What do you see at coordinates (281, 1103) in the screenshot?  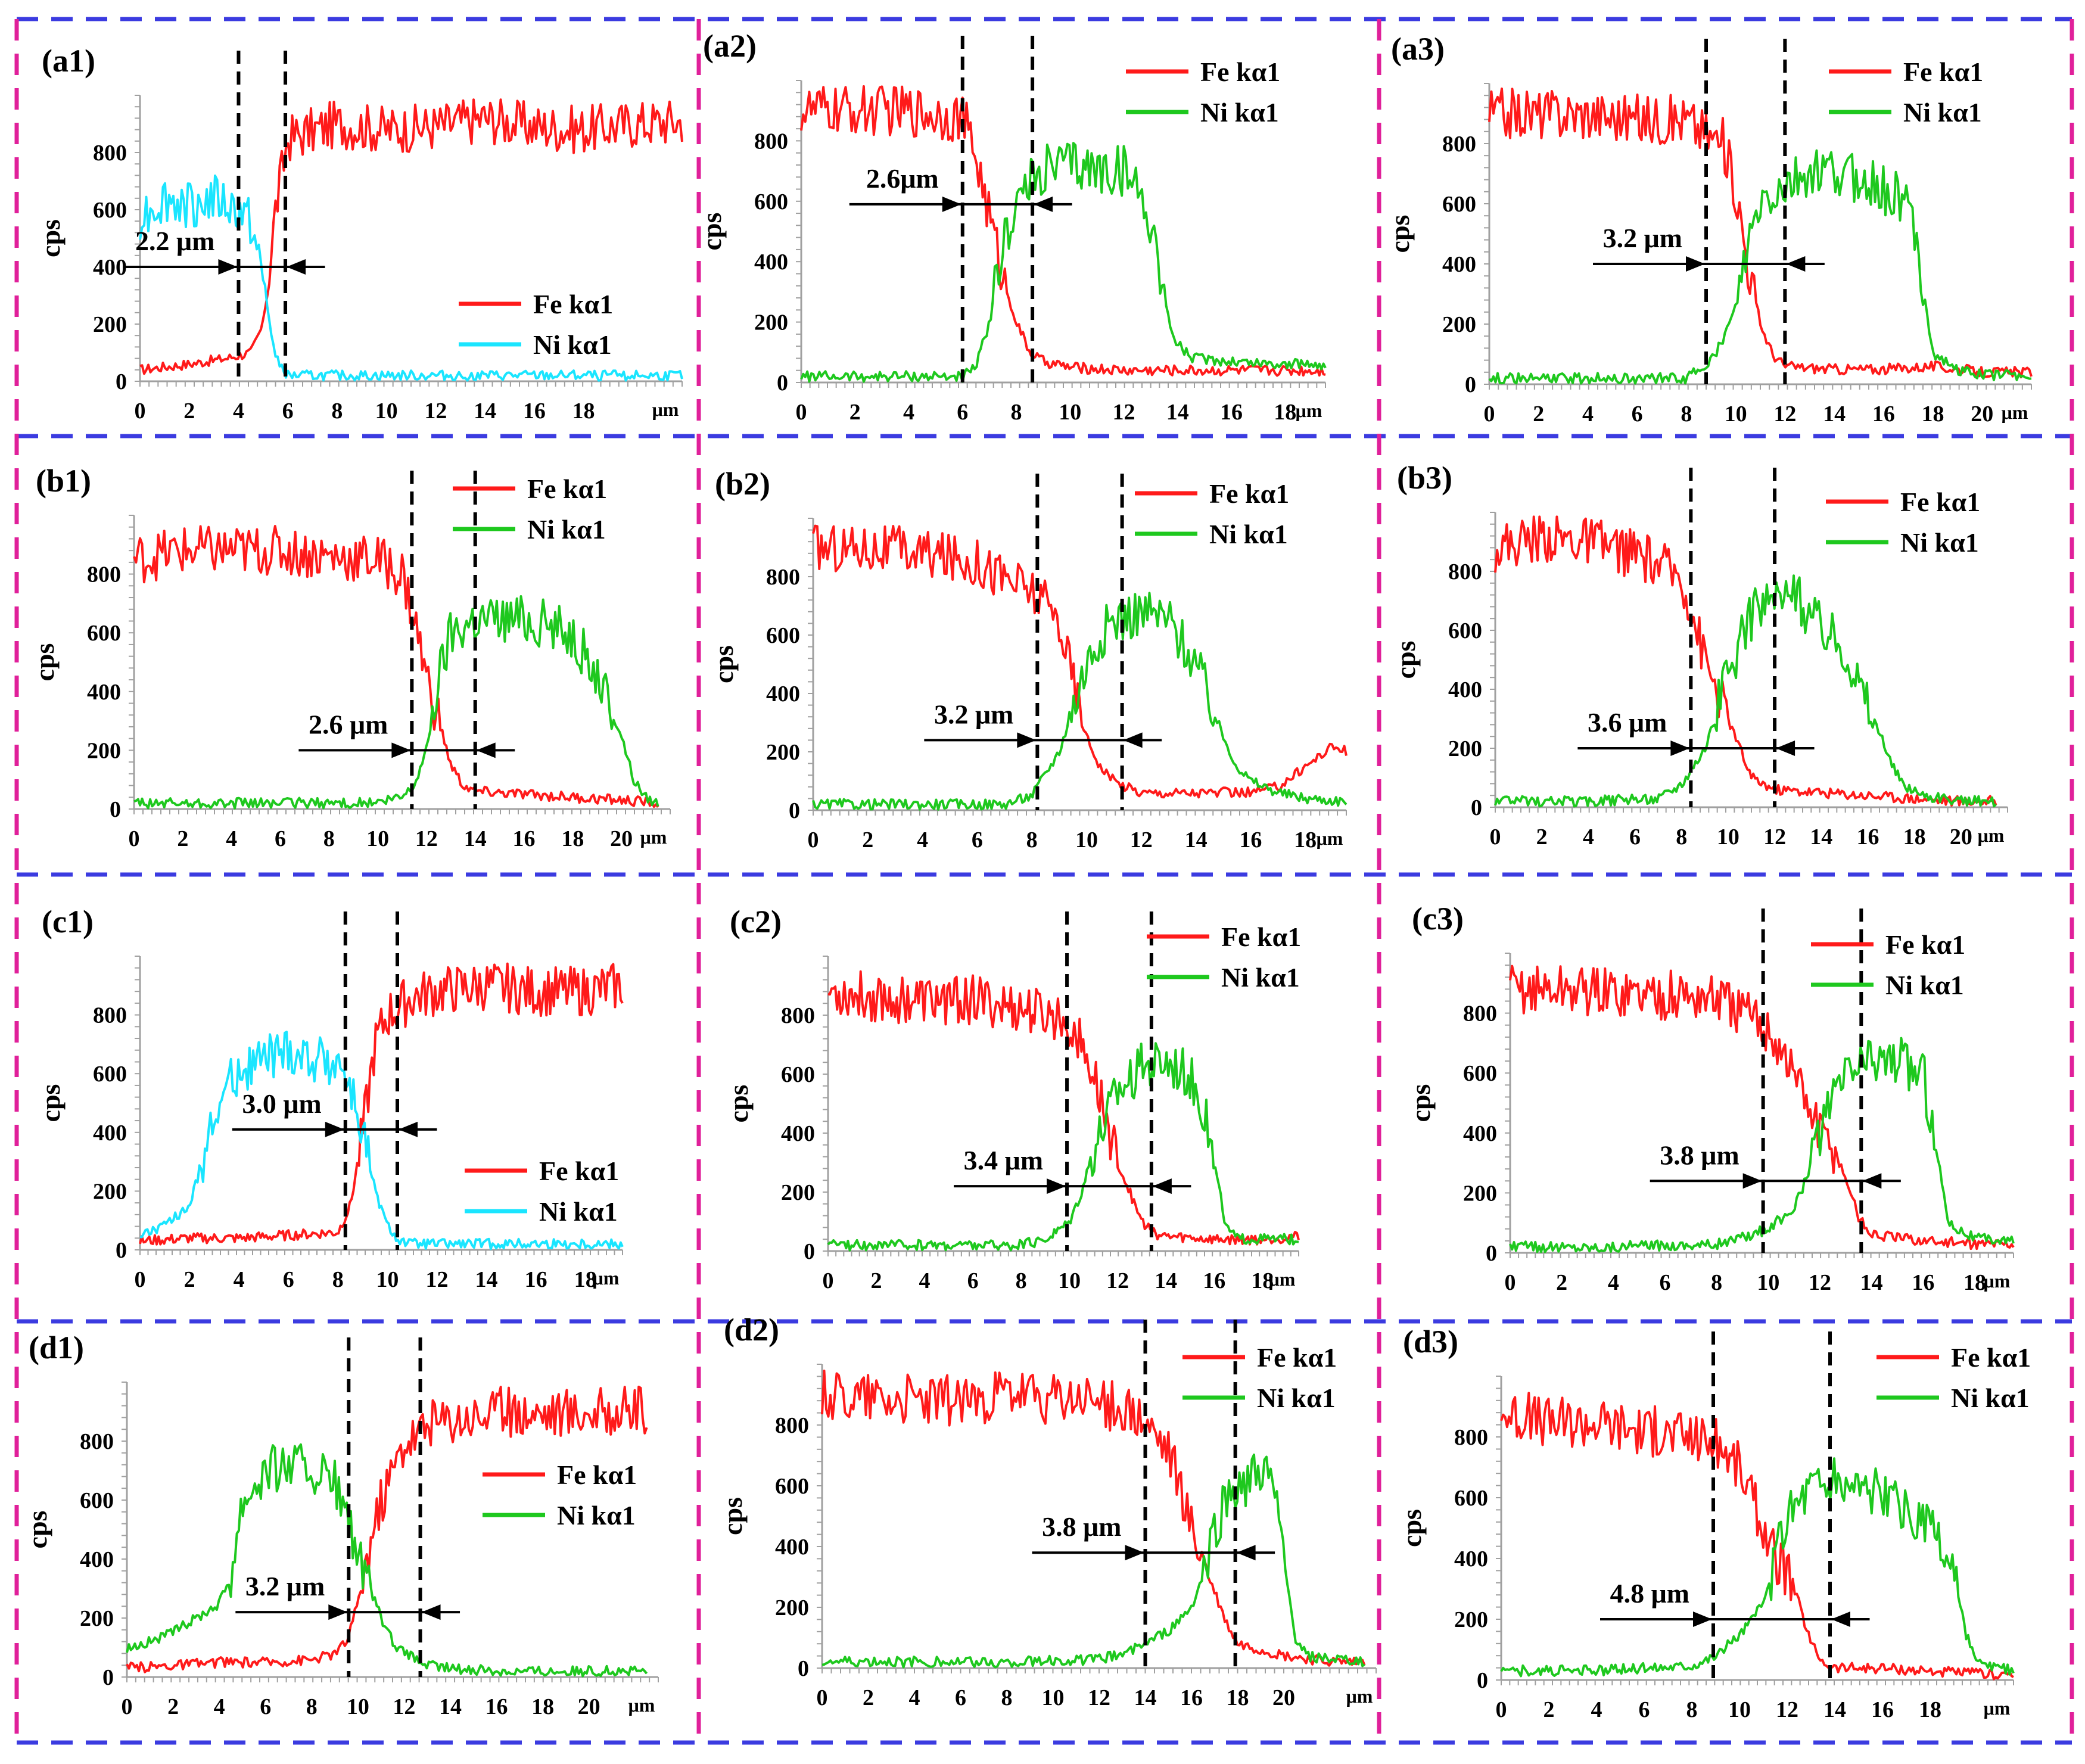 I see `annotation-text: 3.0 μm` at bounding box center [281, 1103].